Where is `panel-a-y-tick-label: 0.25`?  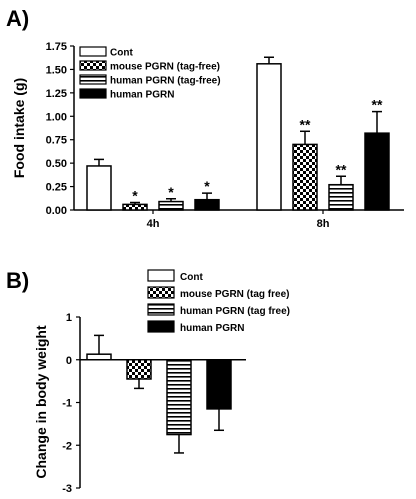 panel-a-y-tick-label: 0.25 is located at coordinates (56, 188).